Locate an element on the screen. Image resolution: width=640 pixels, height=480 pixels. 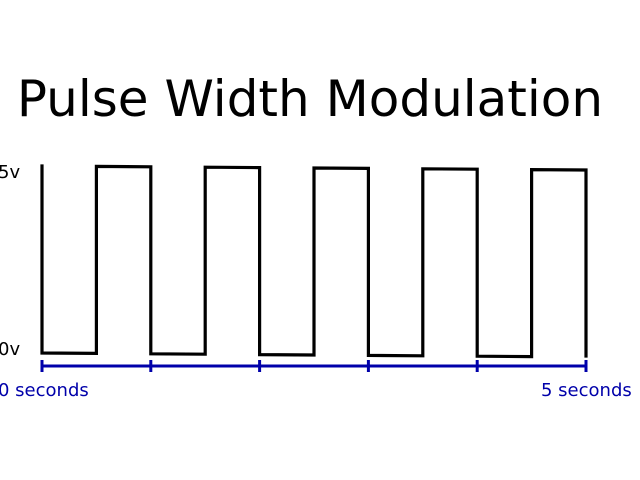
time-end-label: 5 seconds is located at coordinates (586, 390).